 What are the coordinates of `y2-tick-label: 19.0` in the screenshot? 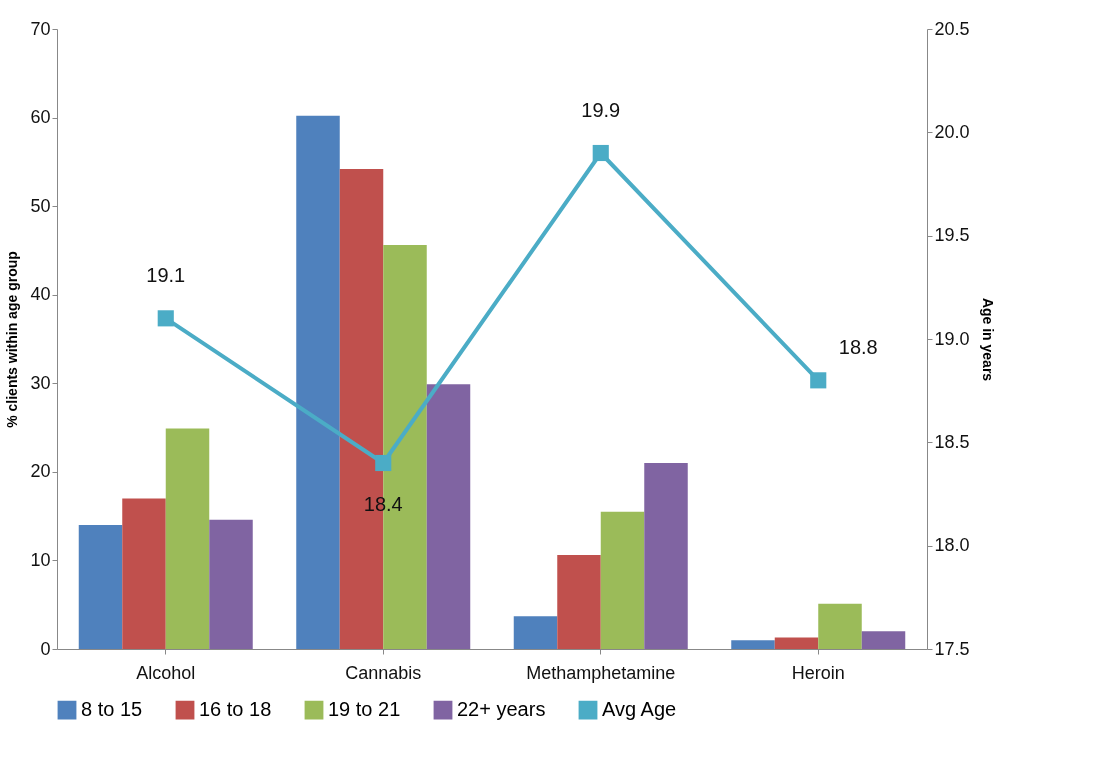 It's located at (952, 338).